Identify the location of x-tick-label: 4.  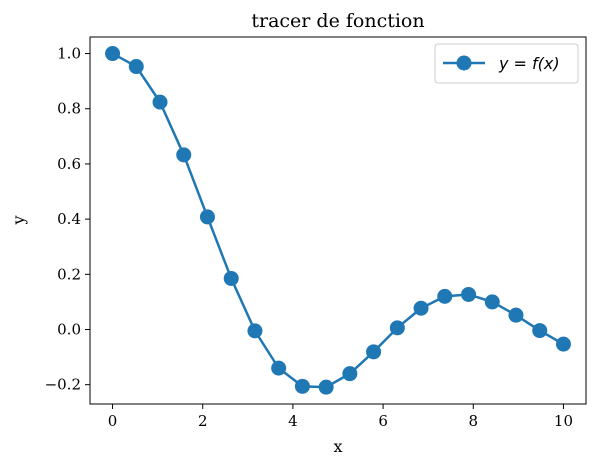
(293, 421).